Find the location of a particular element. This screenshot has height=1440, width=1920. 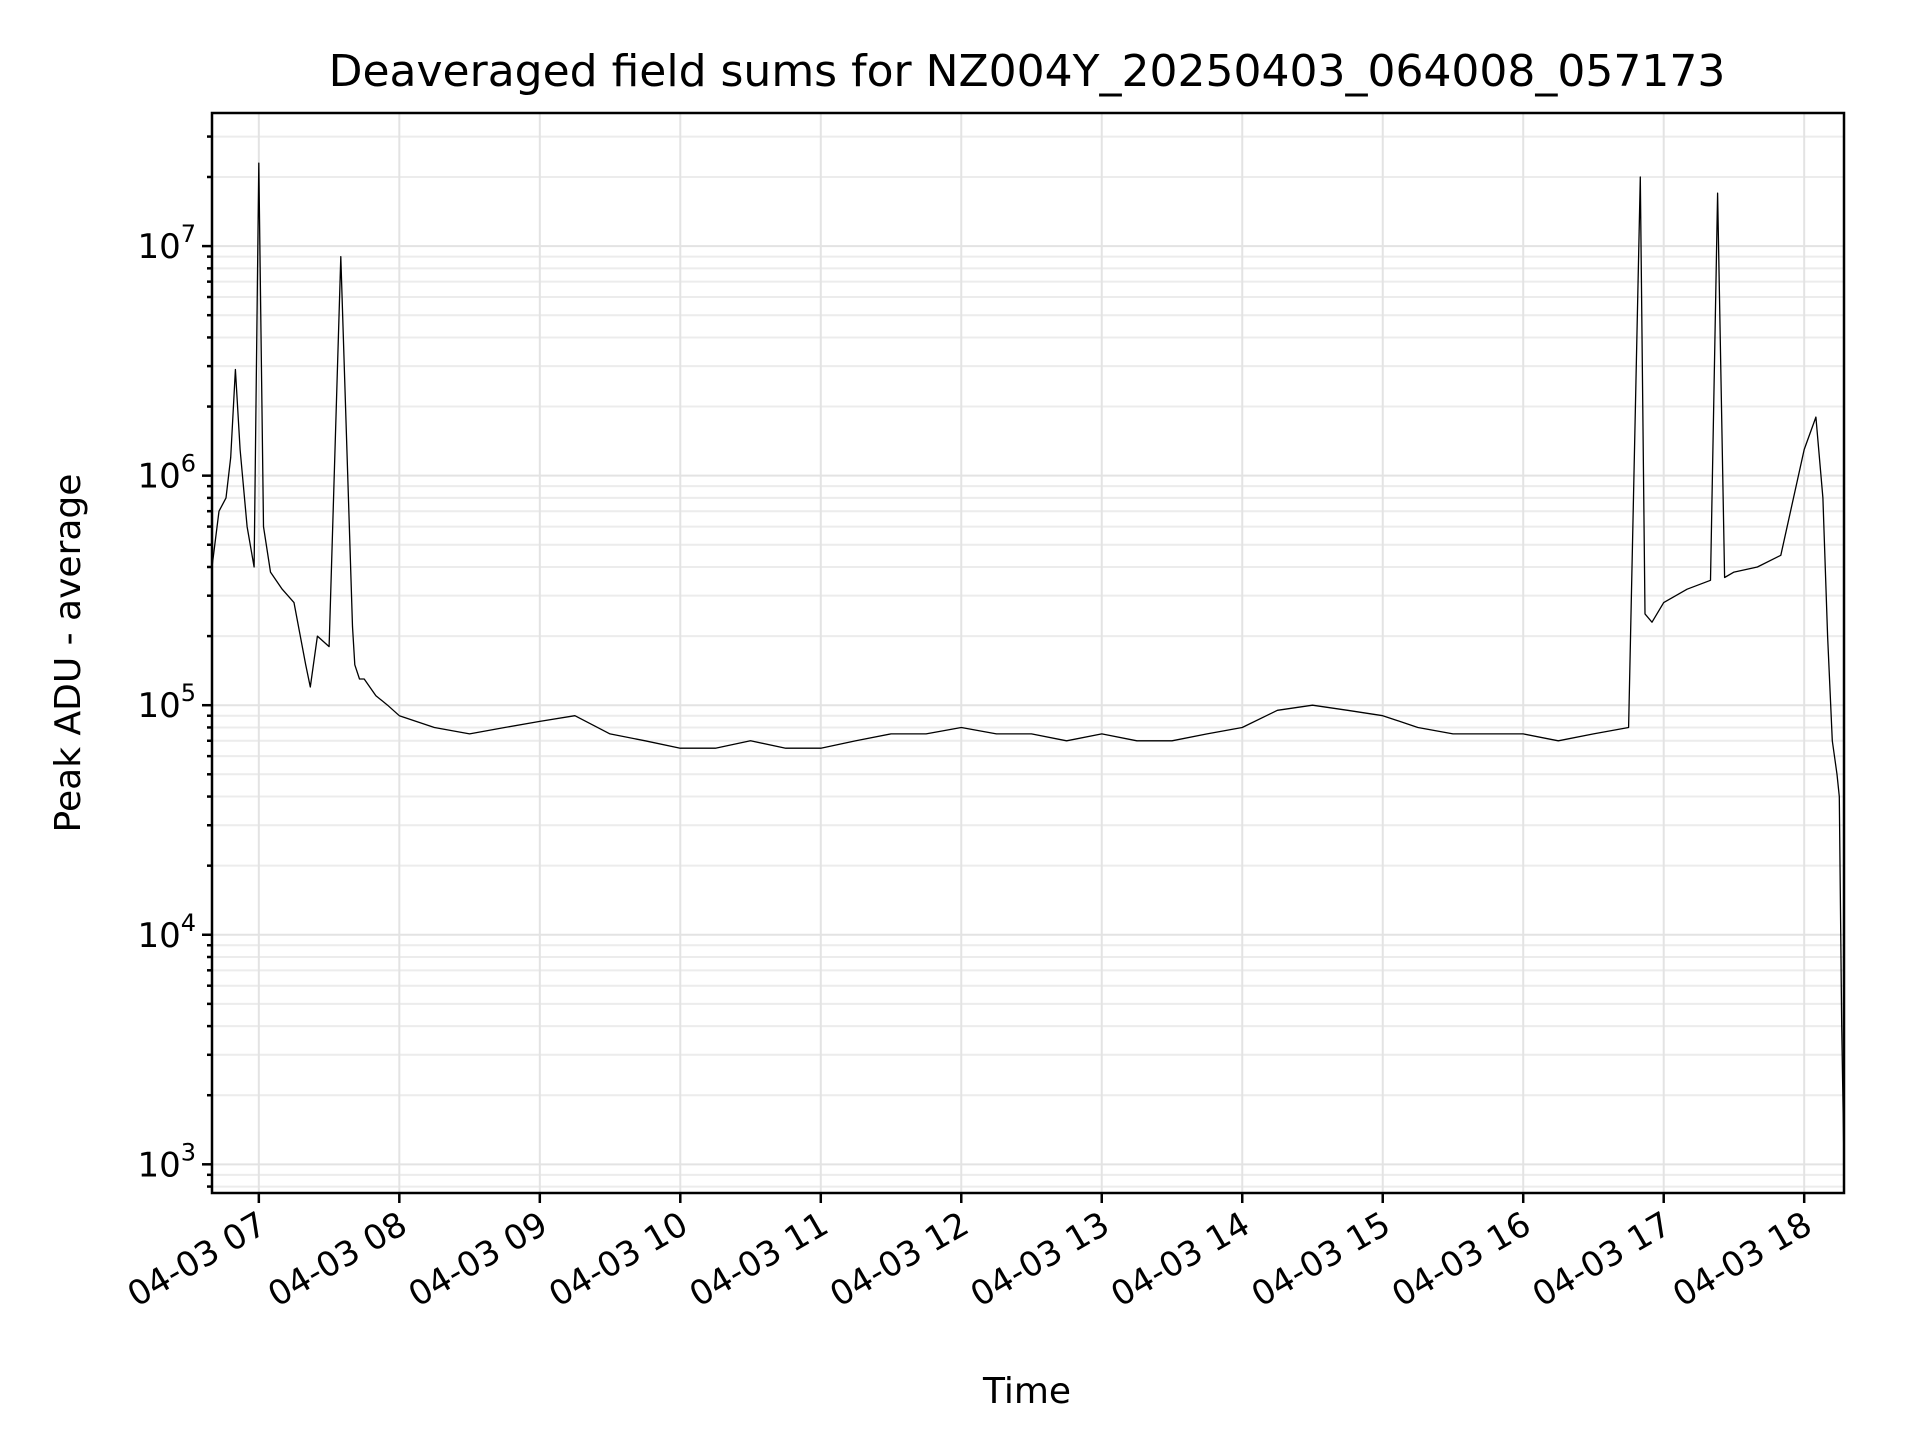

y-axis-label: Peak ADU - average is located at coordinates (68, 653).